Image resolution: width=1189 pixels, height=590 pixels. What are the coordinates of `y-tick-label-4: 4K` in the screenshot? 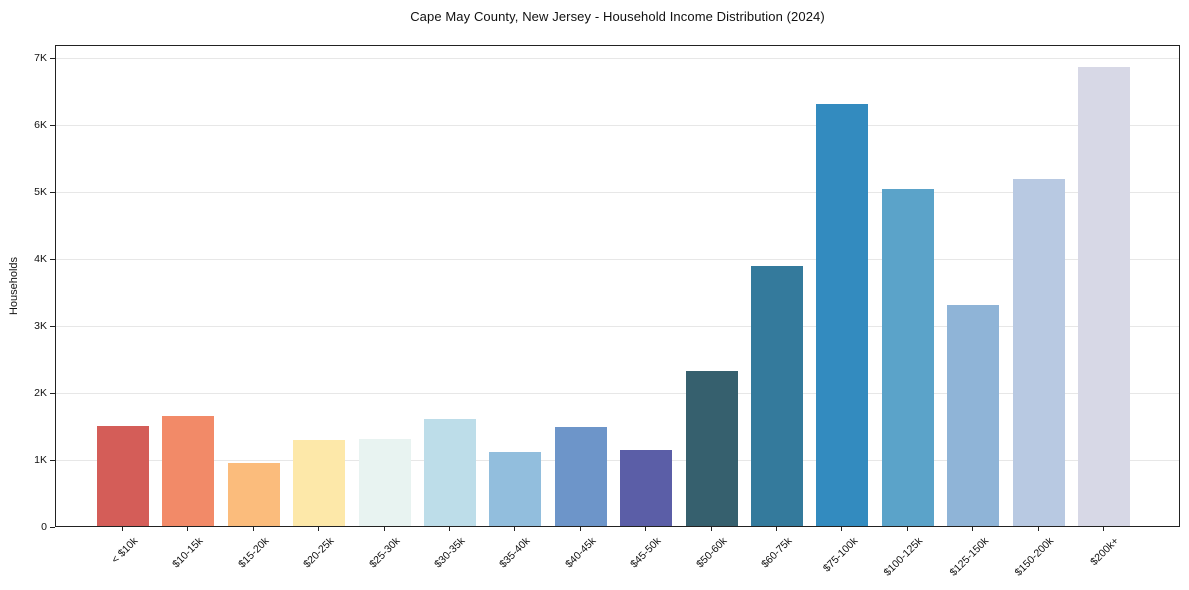 It's located at (40, 258).